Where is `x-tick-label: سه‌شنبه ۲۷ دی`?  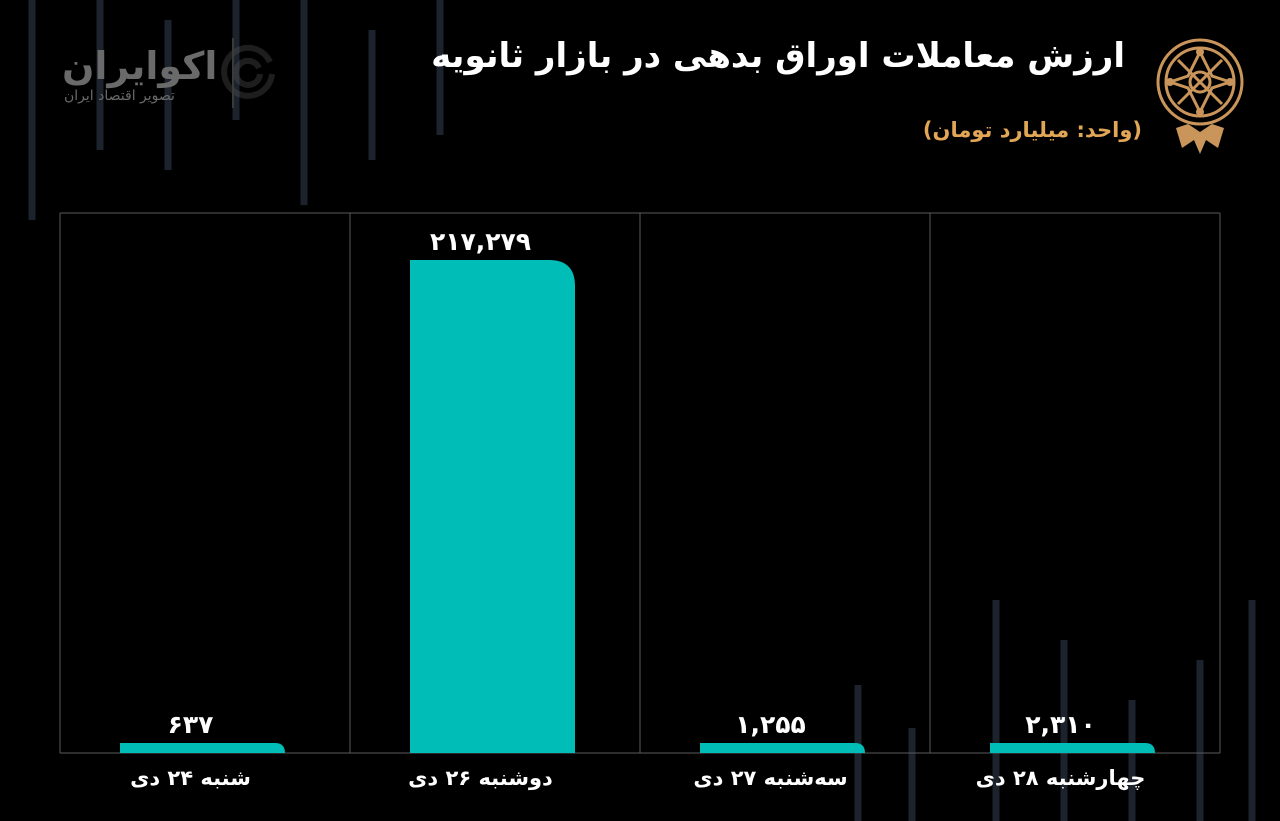 x-tick-label: سه‌شنبه ۲۷ دی is located at coordinates (770, 778).